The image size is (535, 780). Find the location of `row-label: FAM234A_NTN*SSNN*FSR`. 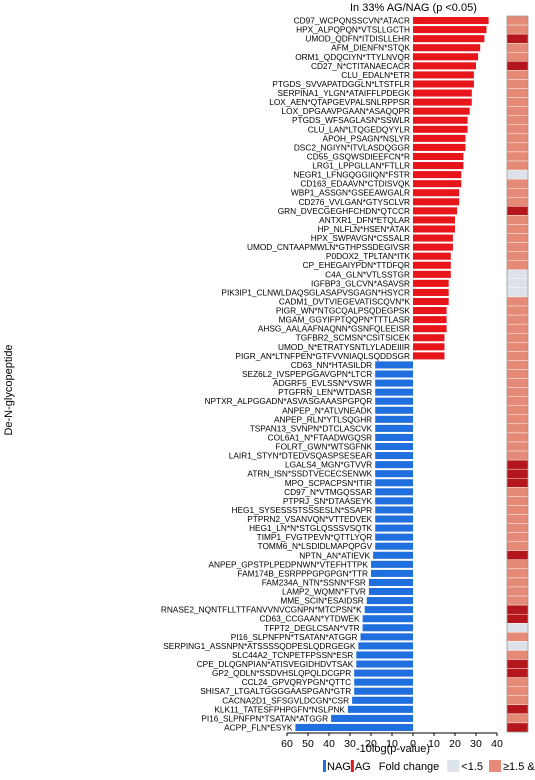

row-label: FAM234A_NTN*SSNN*FSR is located at coordinates (314, 582).